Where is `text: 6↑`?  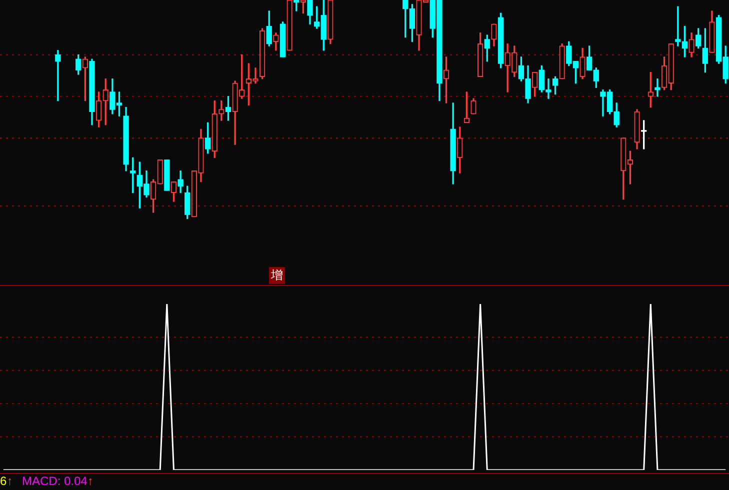 text: 6↑ is located at coordinates (6, 481).